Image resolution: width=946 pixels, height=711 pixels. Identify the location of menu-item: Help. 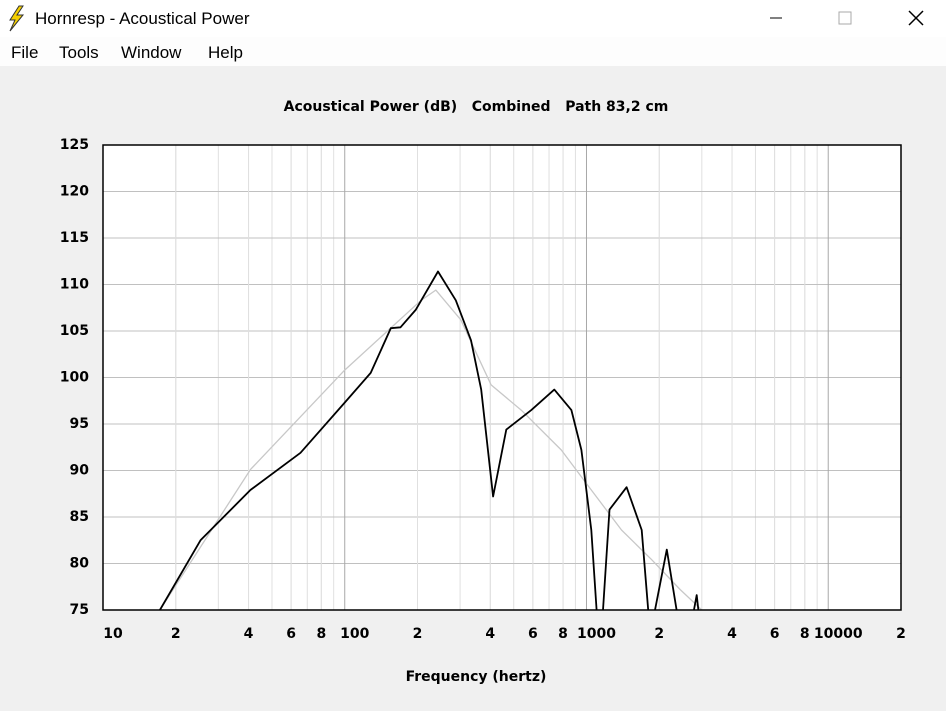
(225, 52).